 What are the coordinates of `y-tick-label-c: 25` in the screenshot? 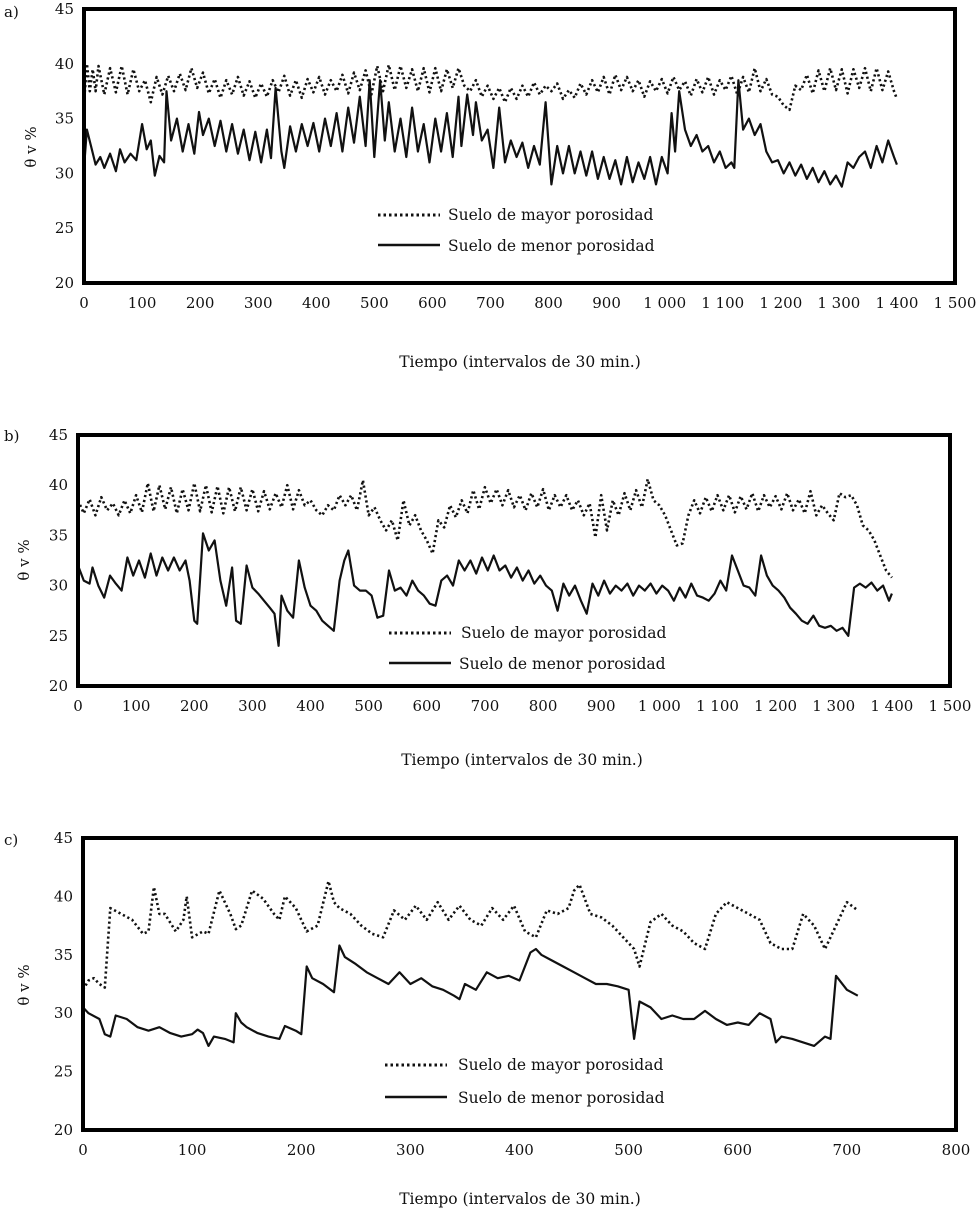 It's located at (63, 1072).